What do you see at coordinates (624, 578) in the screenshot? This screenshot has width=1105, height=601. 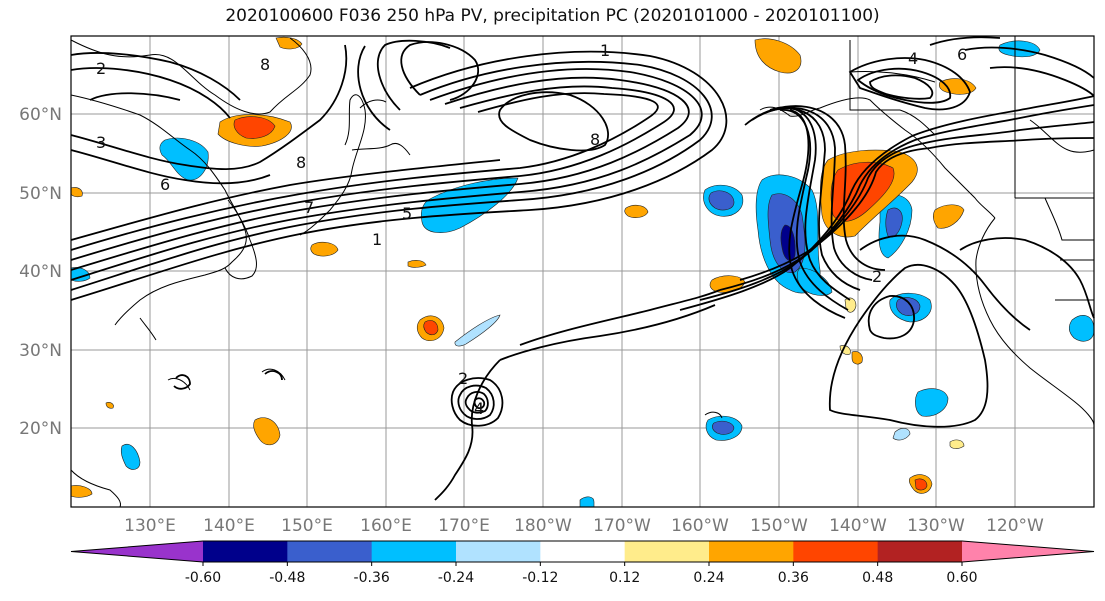 I see `colorbar-label: 0.12` at bounding box center [624, 578].